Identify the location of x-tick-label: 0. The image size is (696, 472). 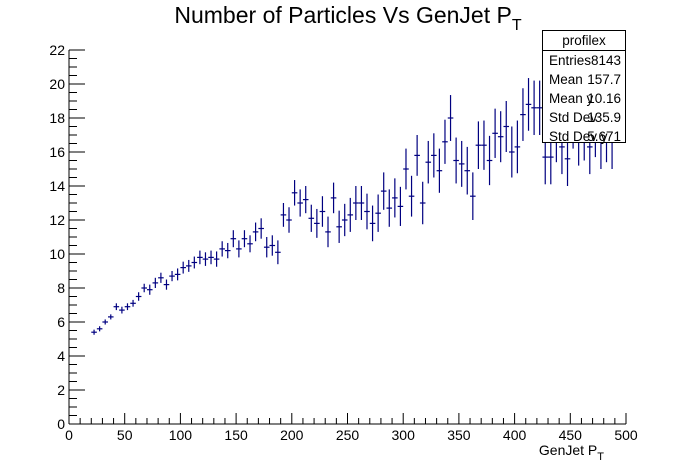
(69, 435).